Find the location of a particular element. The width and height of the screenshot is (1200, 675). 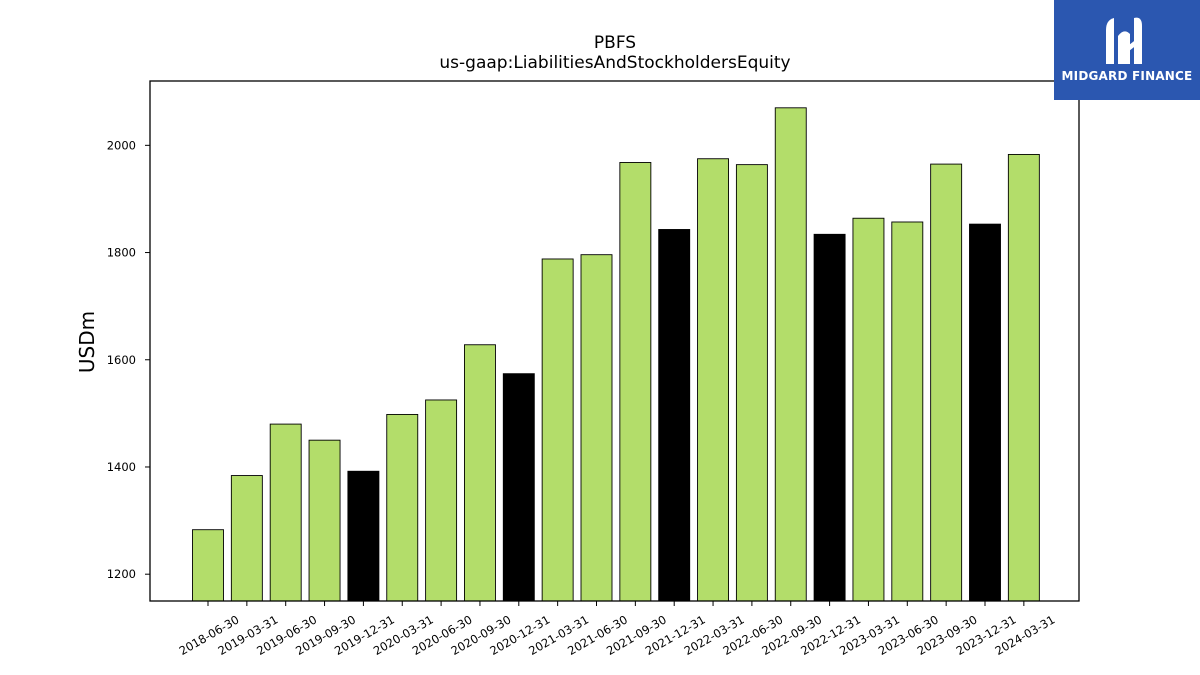

brand-logo: MIDGARD FINANCE is located at coordinates (1127, 50).